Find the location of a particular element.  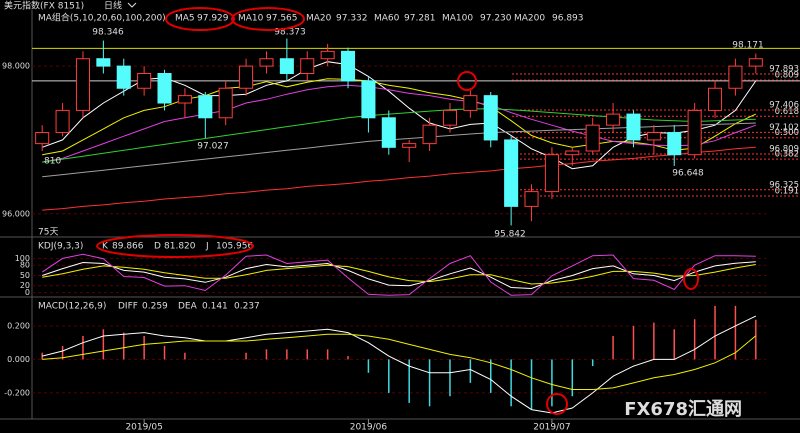

annotation: 97.027 is located at coordinates (213, 147).